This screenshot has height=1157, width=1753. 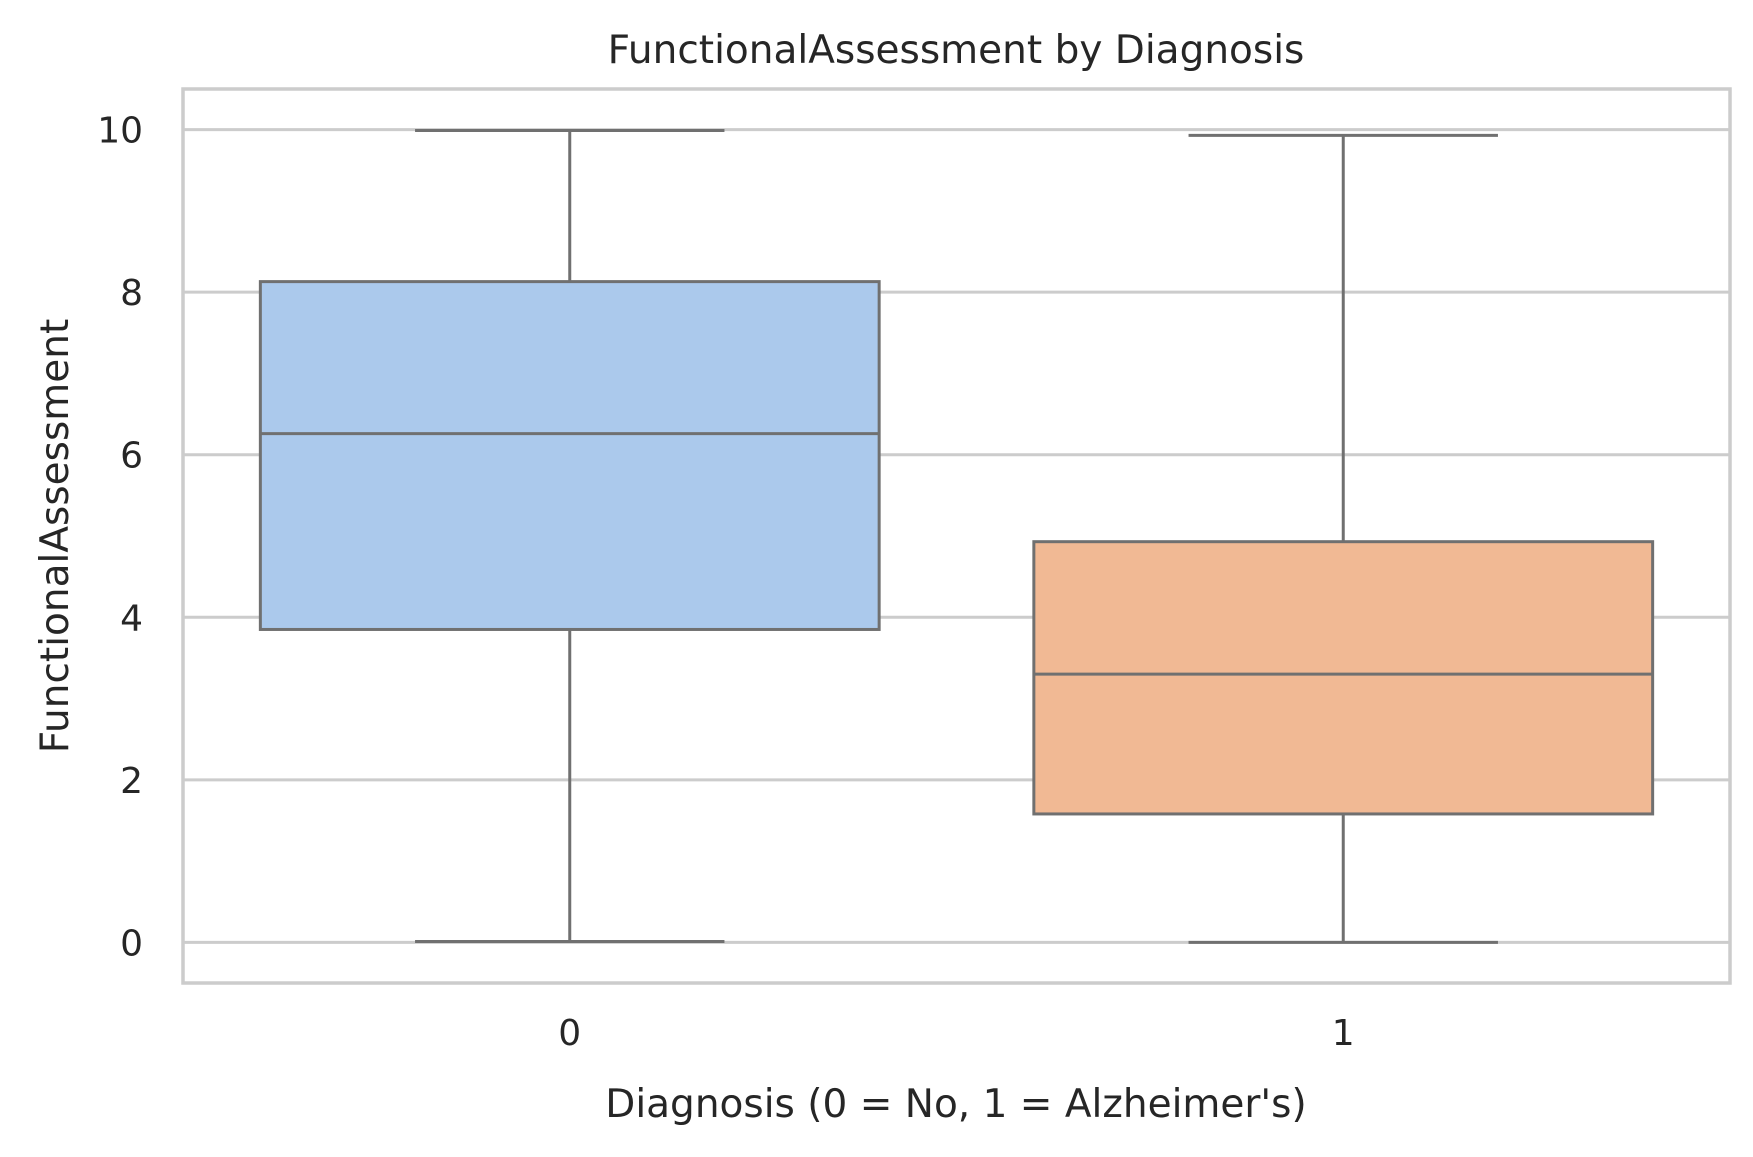 I want to click on x-tick-label: 1, so click(x=1343, y=1033).